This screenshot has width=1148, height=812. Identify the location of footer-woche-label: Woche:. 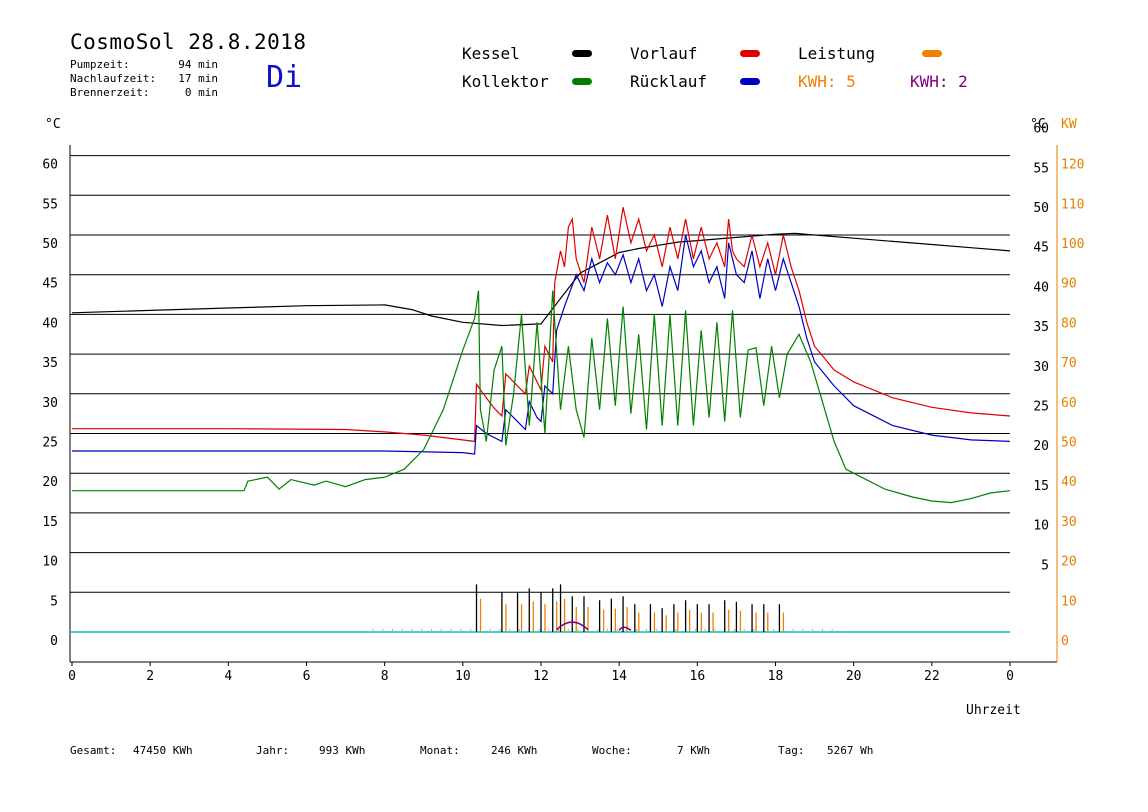
(612, 750).